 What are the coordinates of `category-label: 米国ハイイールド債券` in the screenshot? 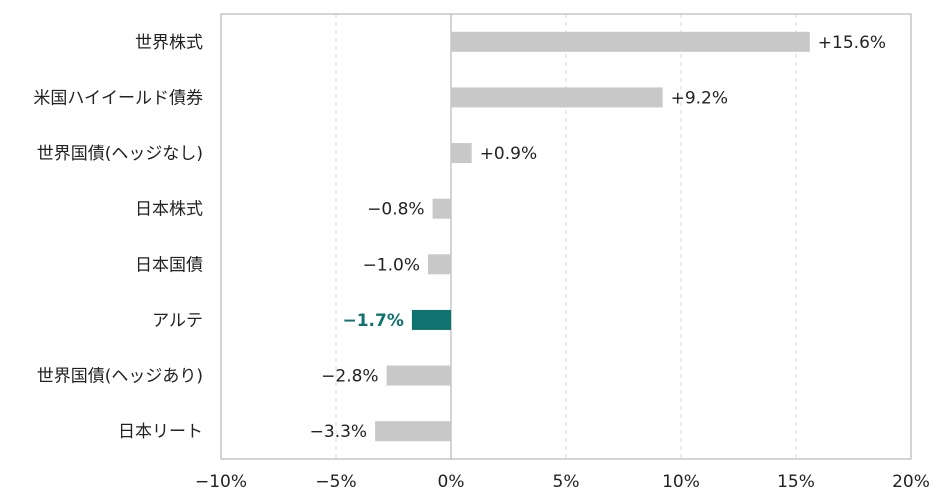 It's located at (118, 98).